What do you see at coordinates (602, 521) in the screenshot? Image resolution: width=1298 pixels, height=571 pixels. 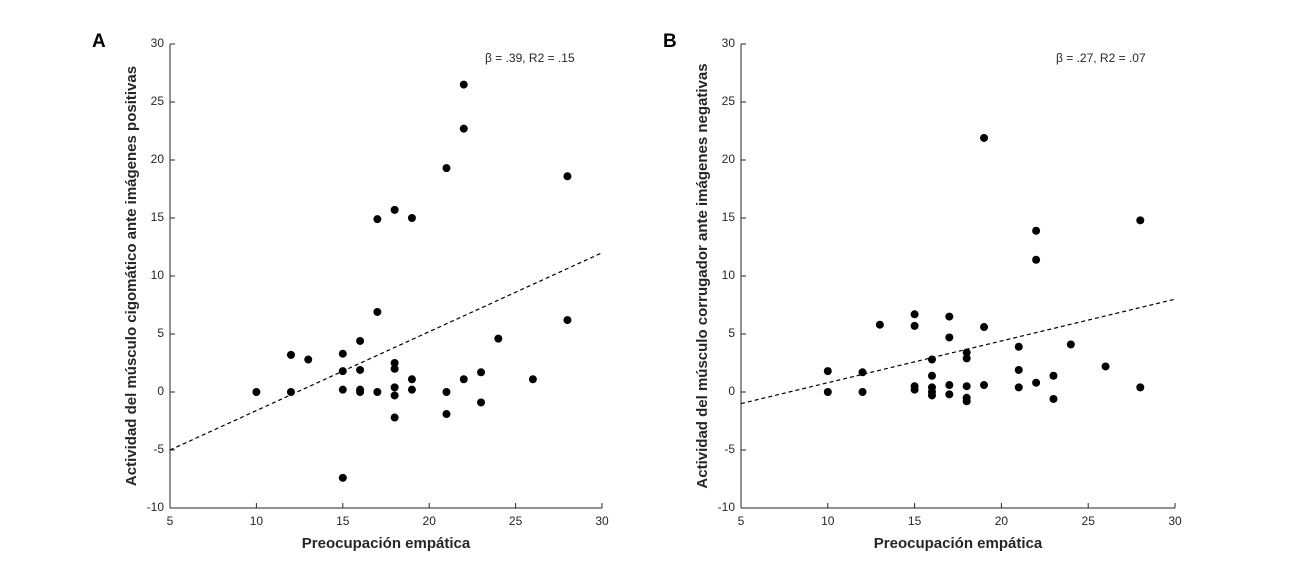 I see `x-tick-label: 30` at bounding box center [602, 521].